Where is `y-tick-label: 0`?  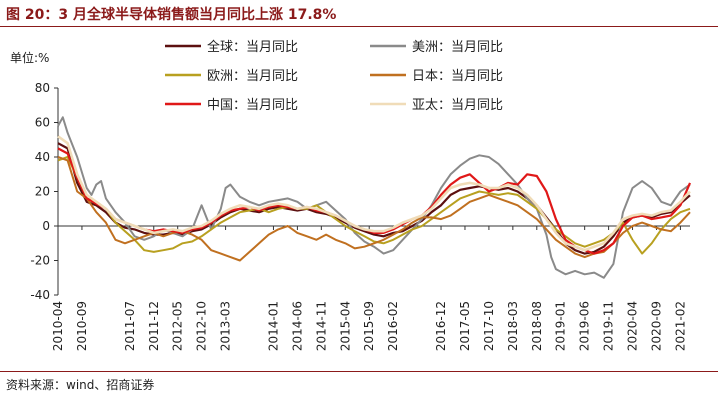 y-tick-label: 0 is located at coordinates (46, 226).